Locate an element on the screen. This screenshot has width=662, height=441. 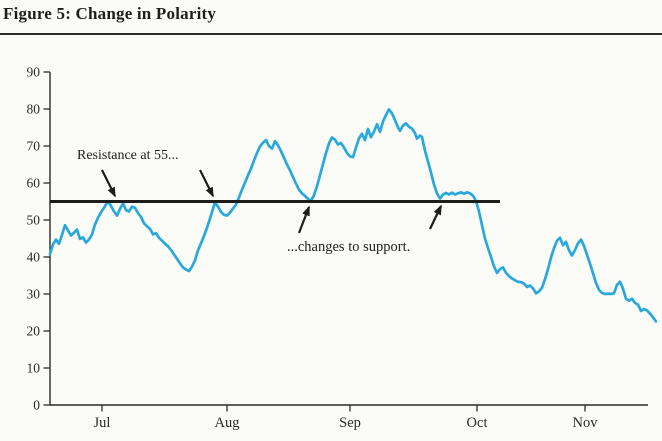
y-tick-label: 70 is located at coordinates (34, 146).